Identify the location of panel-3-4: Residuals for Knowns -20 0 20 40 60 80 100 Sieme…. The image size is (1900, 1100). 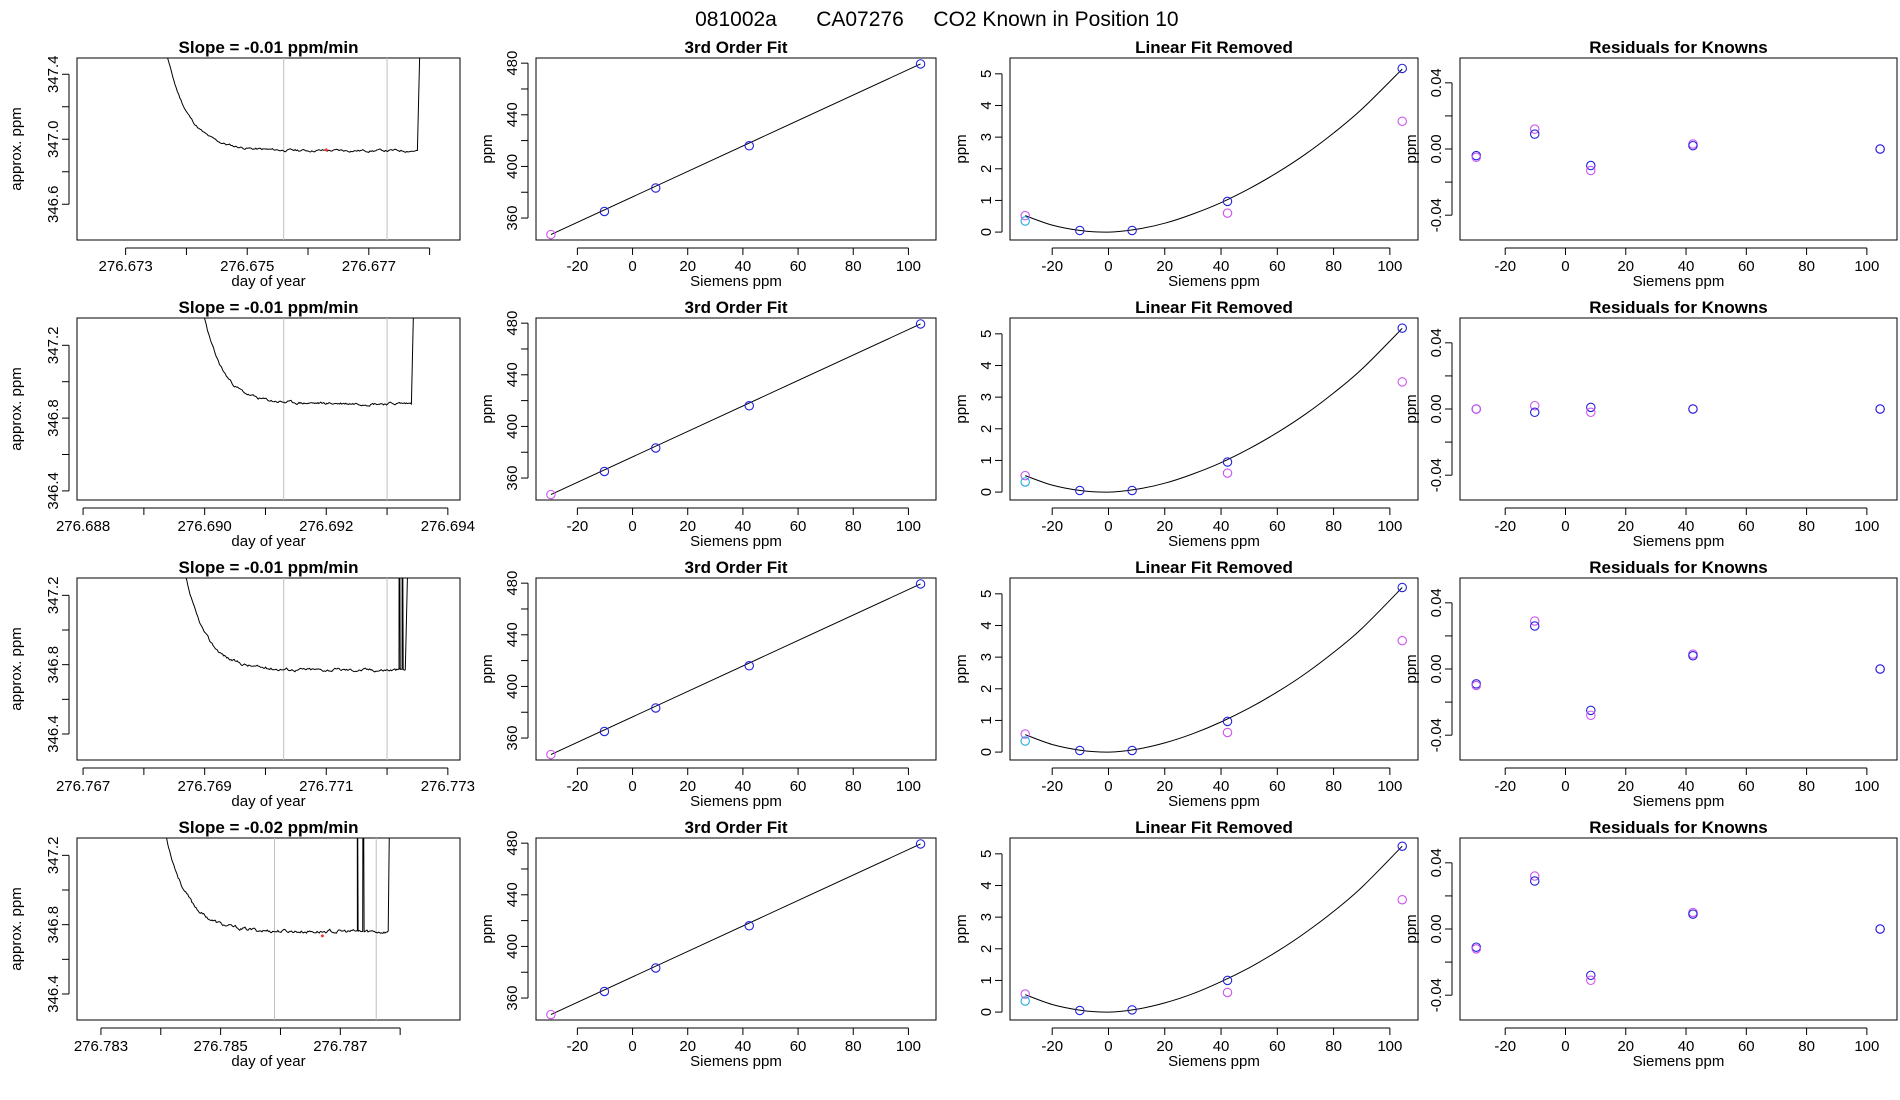
(1650, 684).